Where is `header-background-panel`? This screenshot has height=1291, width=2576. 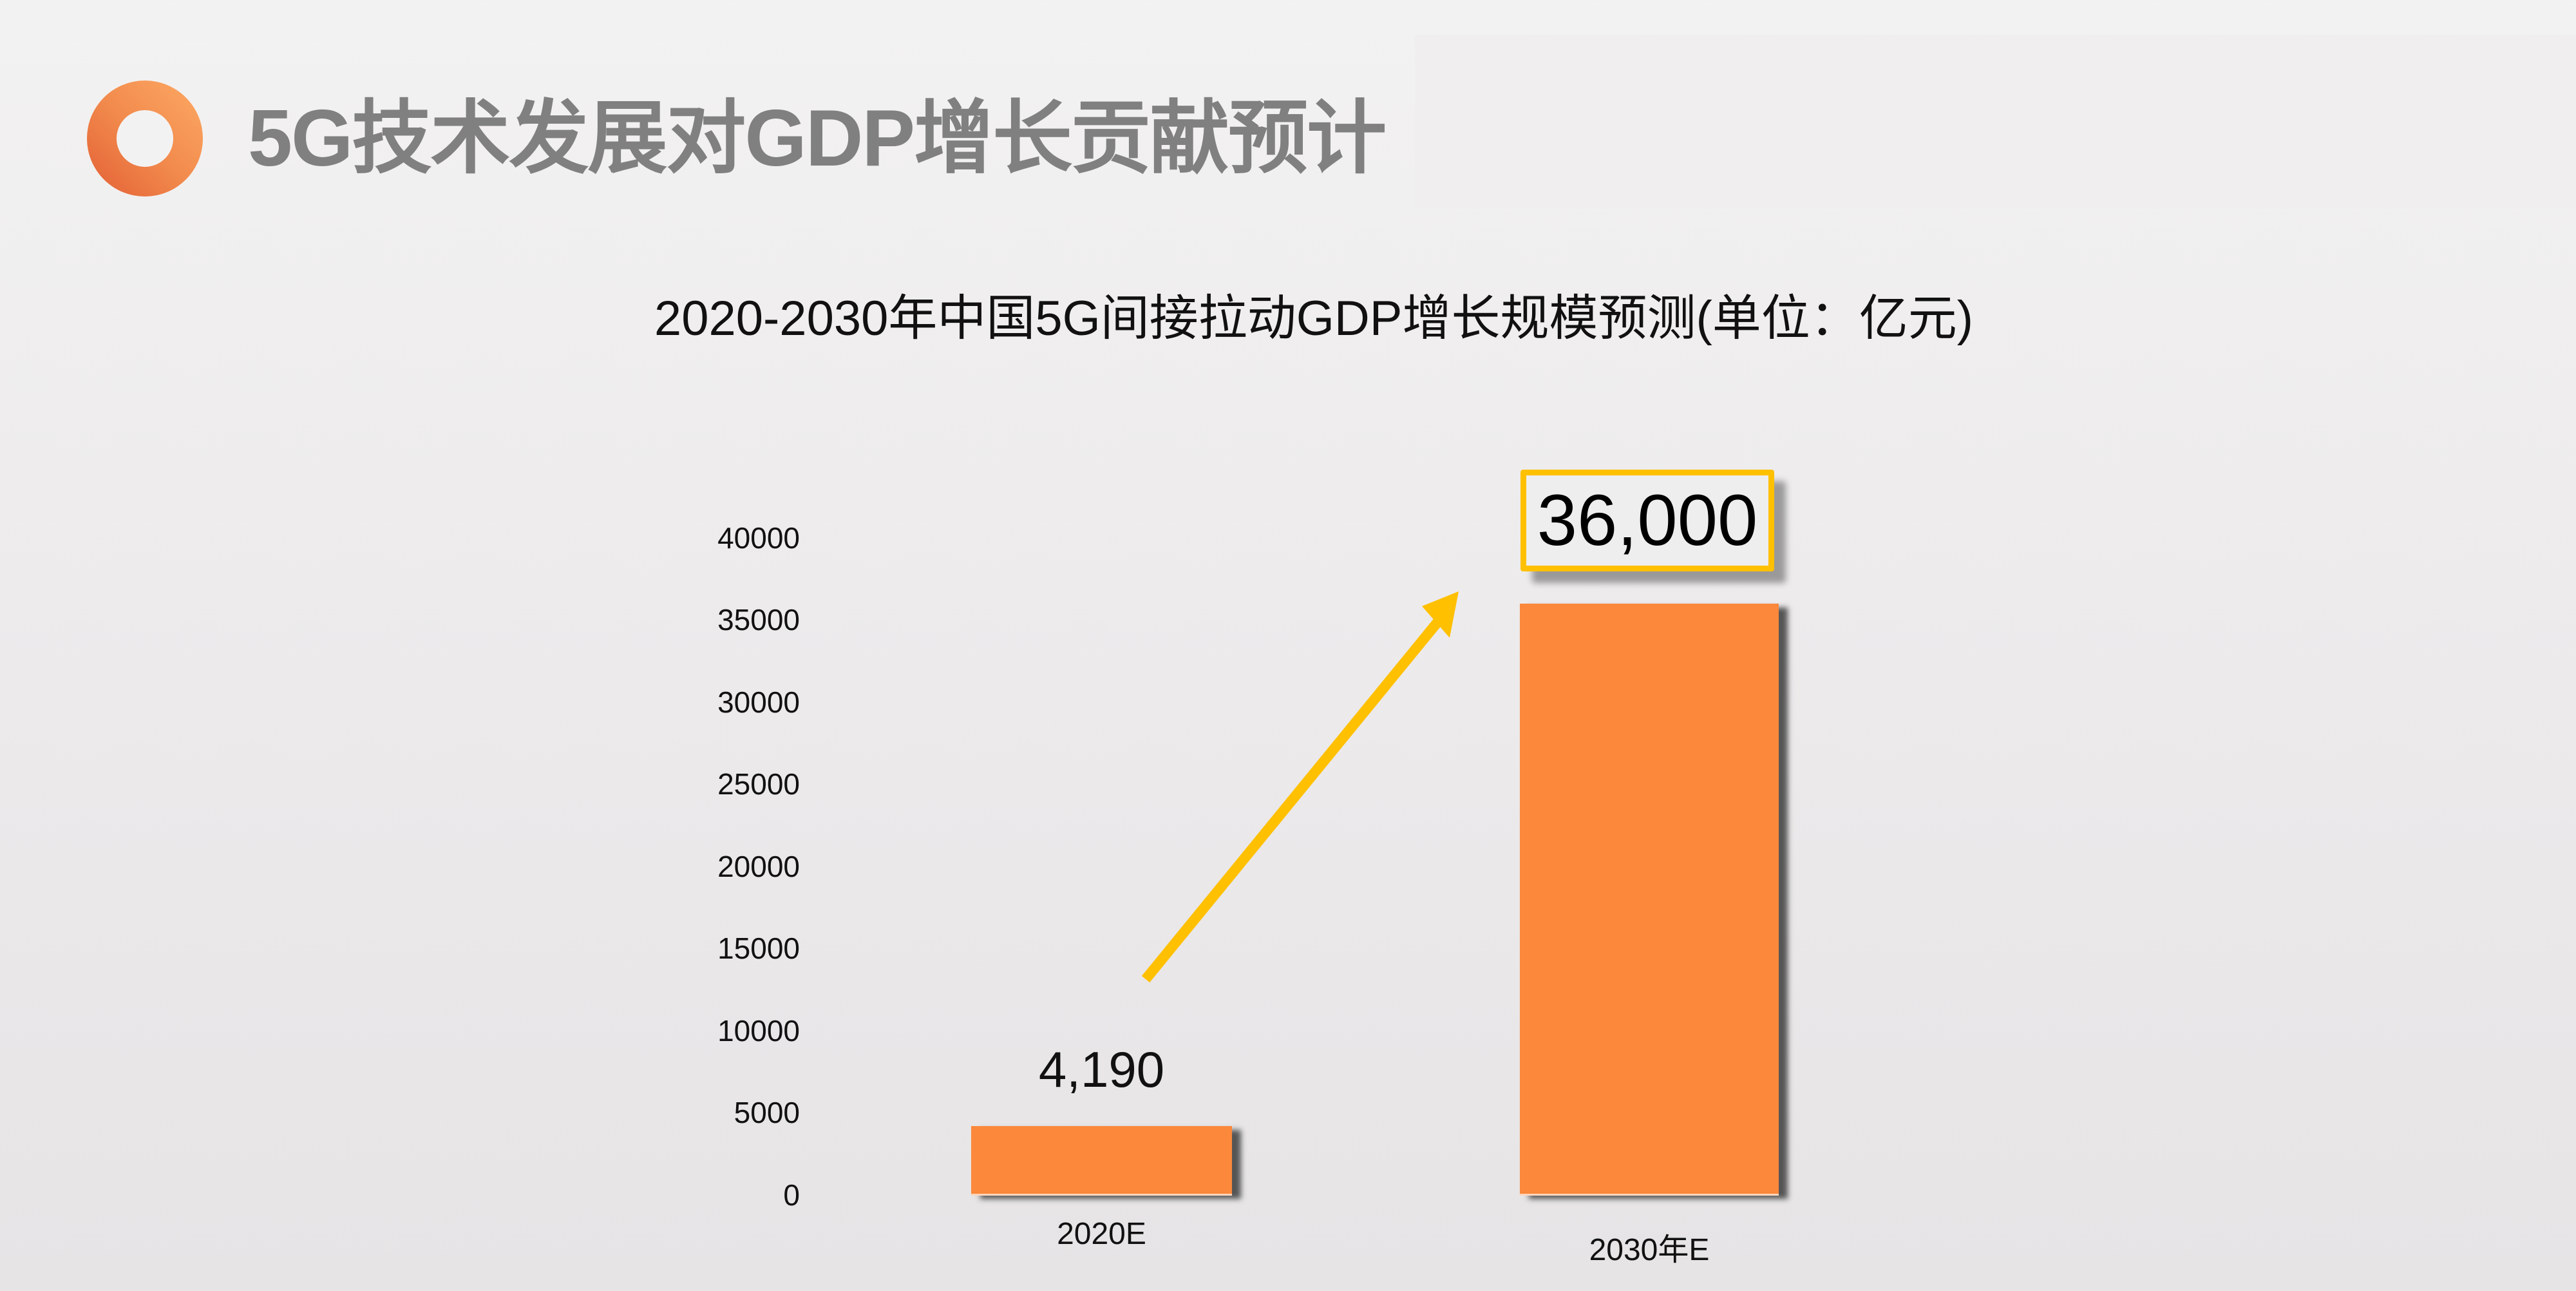
header-background-panel is located at coordinates (1995, 122).